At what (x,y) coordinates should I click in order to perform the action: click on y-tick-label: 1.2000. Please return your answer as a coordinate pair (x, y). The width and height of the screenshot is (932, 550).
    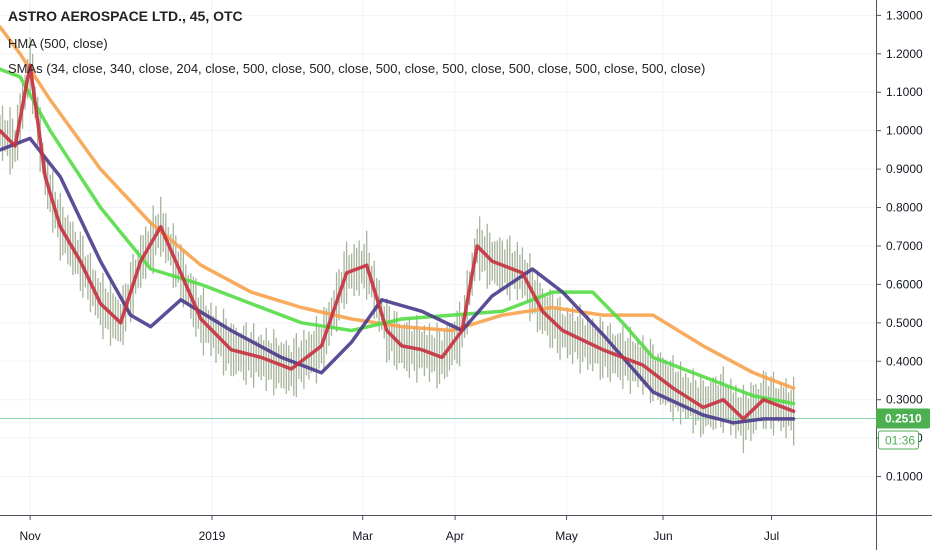
    Looking at the image, I should click on (904, 54).